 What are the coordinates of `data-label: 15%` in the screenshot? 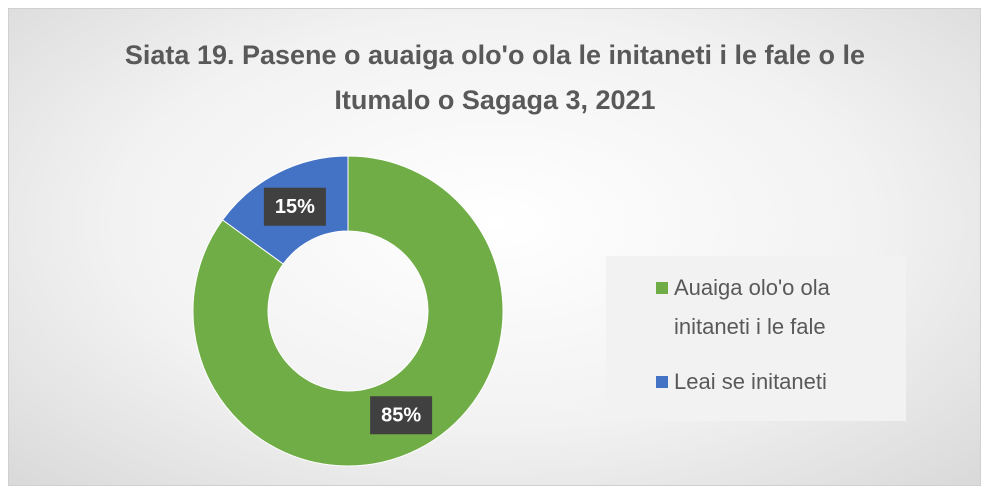 It's located at (295, 207).